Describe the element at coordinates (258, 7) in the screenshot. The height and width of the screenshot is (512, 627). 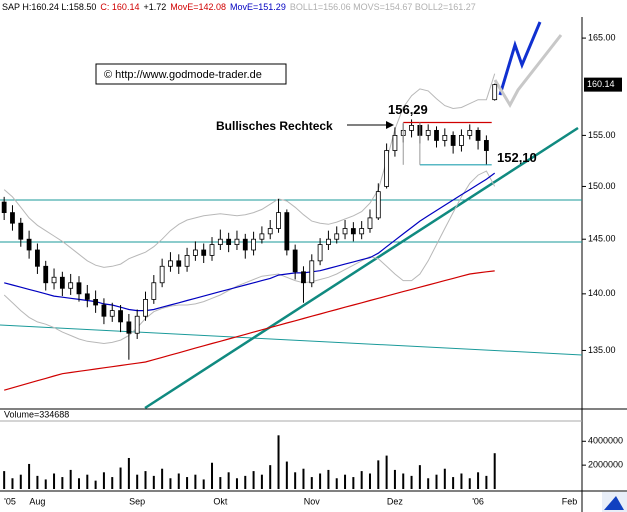
I see `header-item: MovE=151.29` at that location.